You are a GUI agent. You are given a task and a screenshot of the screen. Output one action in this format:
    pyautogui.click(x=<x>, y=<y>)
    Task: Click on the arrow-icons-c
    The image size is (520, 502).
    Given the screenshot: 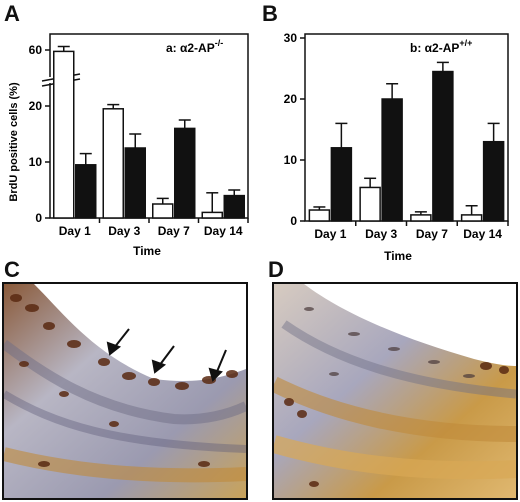 What is the action you would take?
    pyautogui.click(x=166, y=355)
    